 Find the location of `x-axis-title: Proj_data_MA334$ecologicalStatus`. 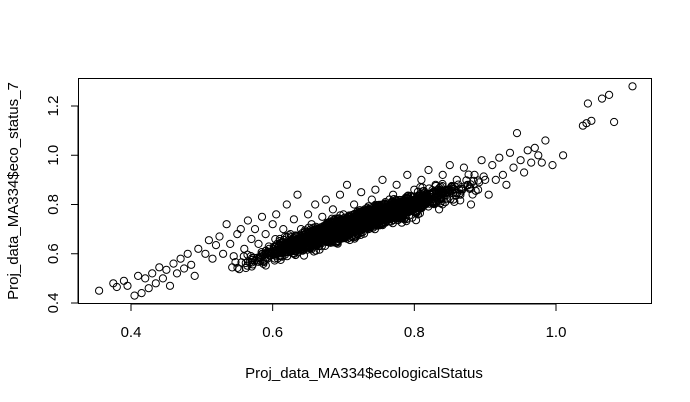

x-axis-title: Proj_data_MA334$ecologicalStatus is located at coordinates (364, 373).